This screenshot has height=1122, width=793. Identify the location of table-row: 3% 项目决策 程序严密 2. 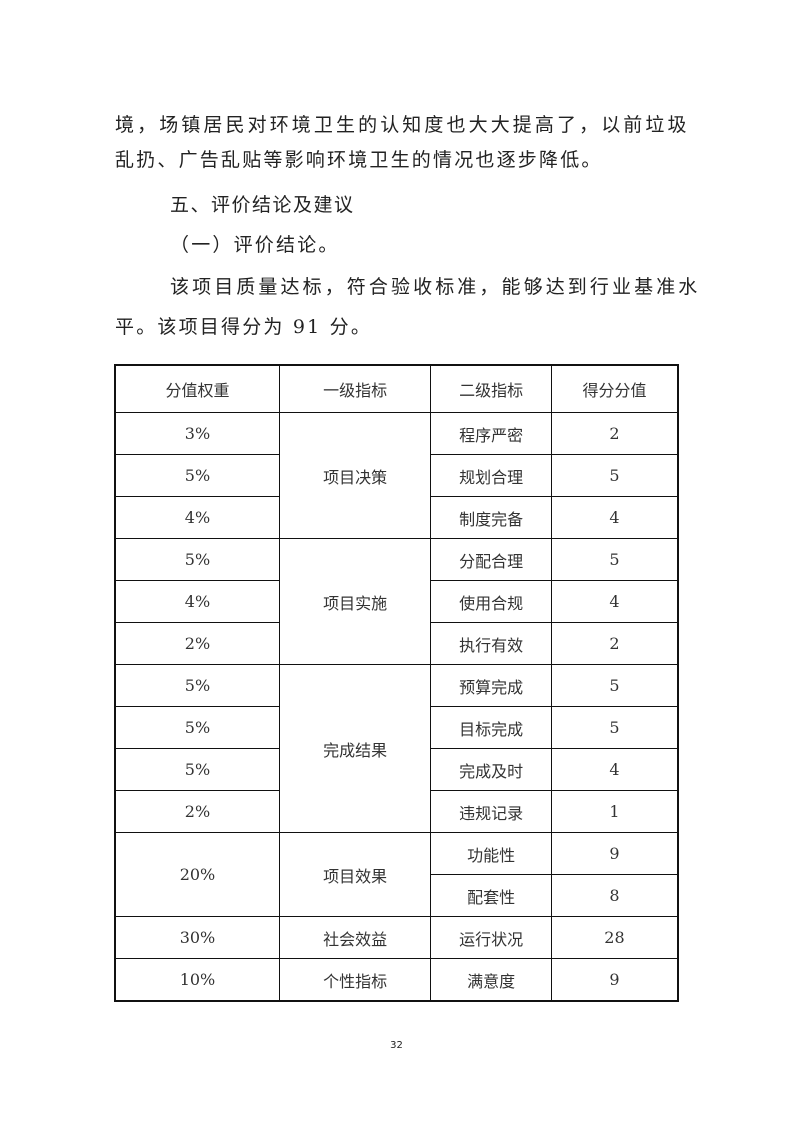
(396, 475).